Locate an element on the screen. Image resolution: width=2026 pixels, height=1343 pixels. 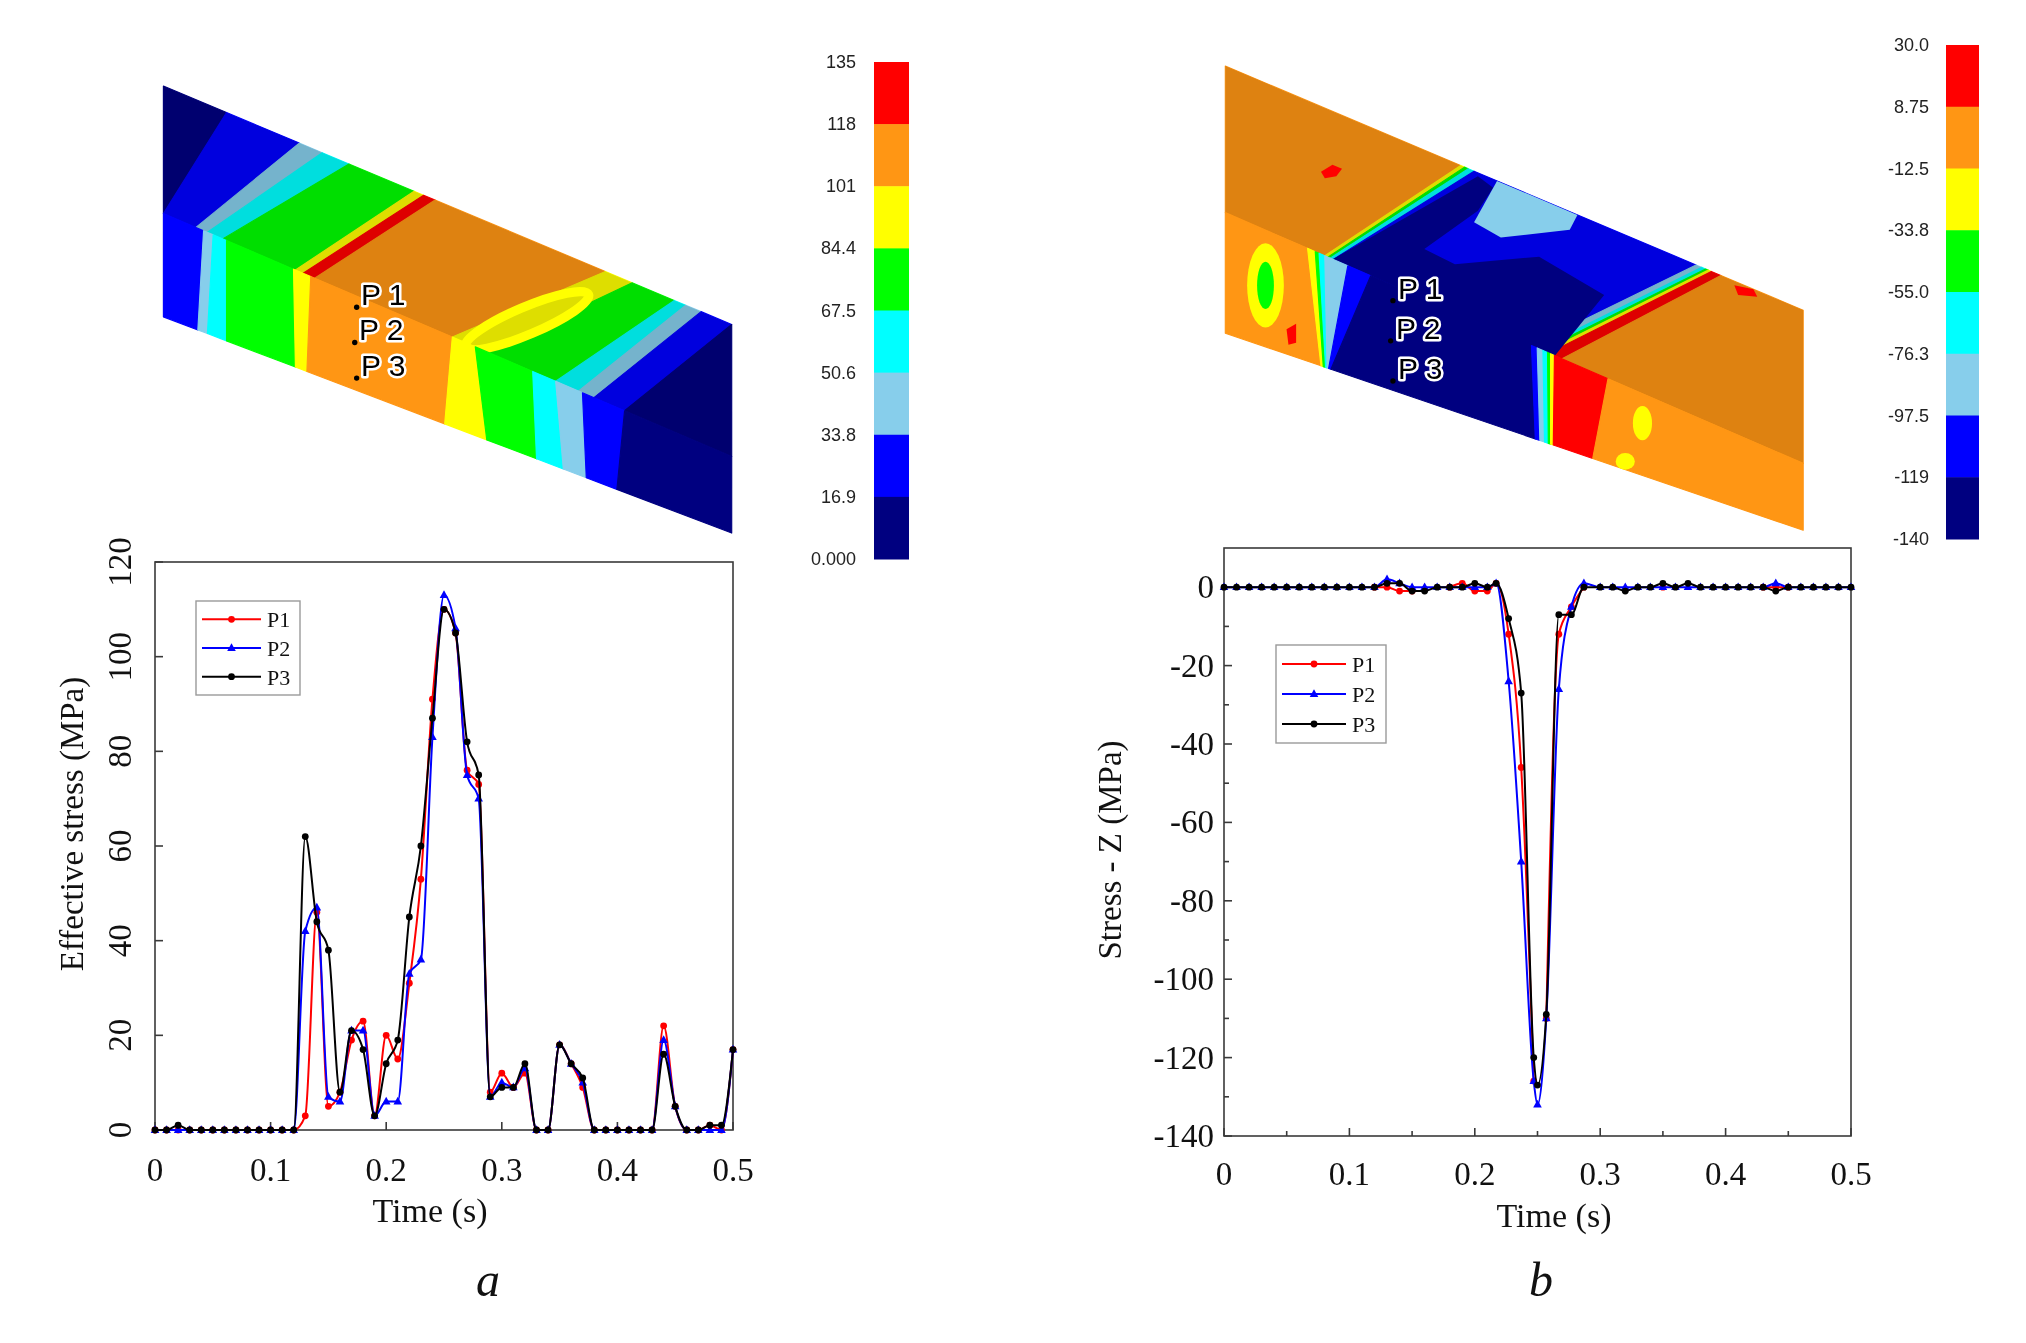
y-tick-label: 120 is located at coordinates (120, 562).